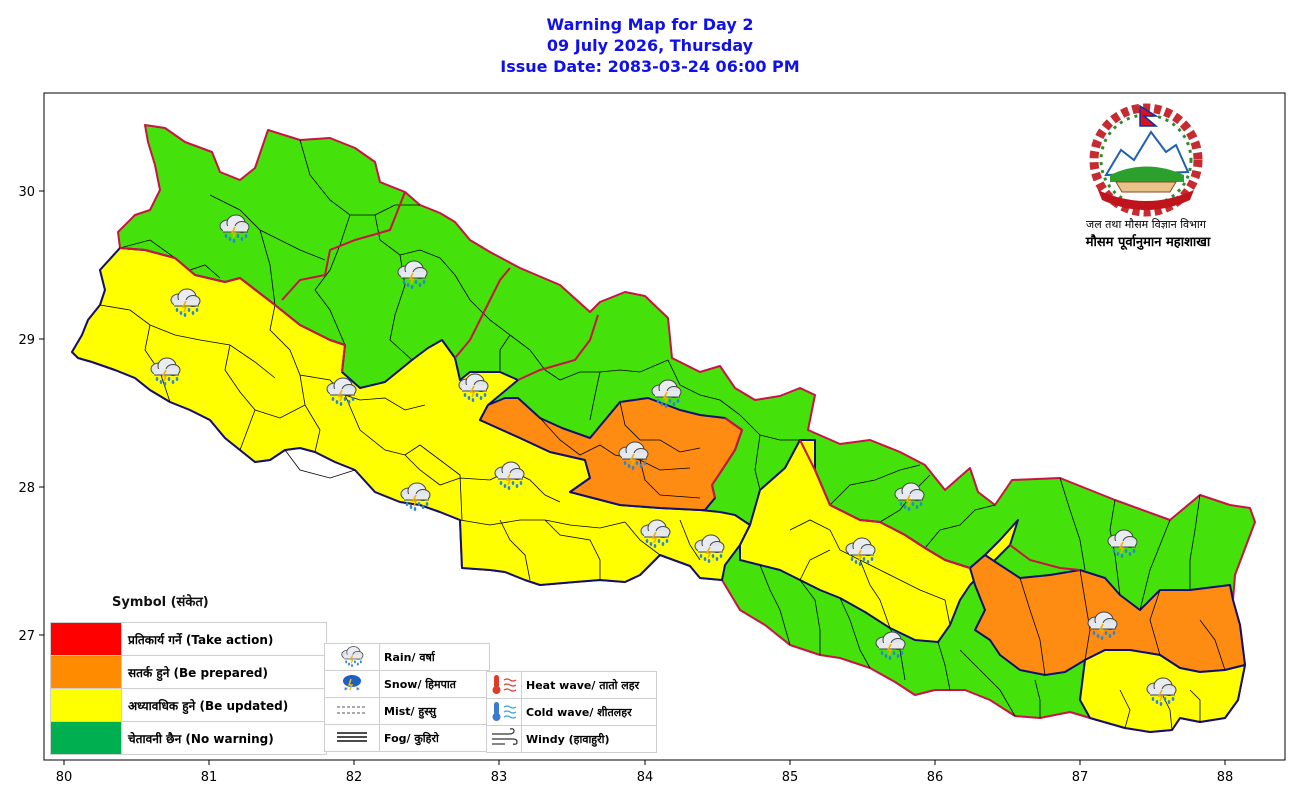  What do you see at coordinates (352, 684) in the screenshot?
I see `snow-icon: * *` at bounding box center [352, 684].